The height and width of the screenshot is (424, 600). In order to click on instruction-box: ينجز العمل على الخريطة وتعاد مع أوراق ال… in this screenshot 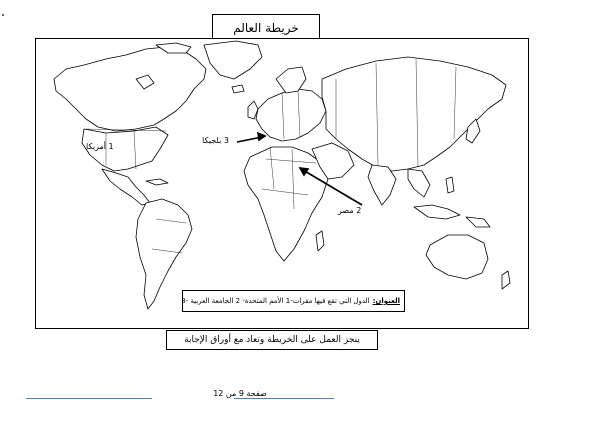, I will do `click(272, 340)`.